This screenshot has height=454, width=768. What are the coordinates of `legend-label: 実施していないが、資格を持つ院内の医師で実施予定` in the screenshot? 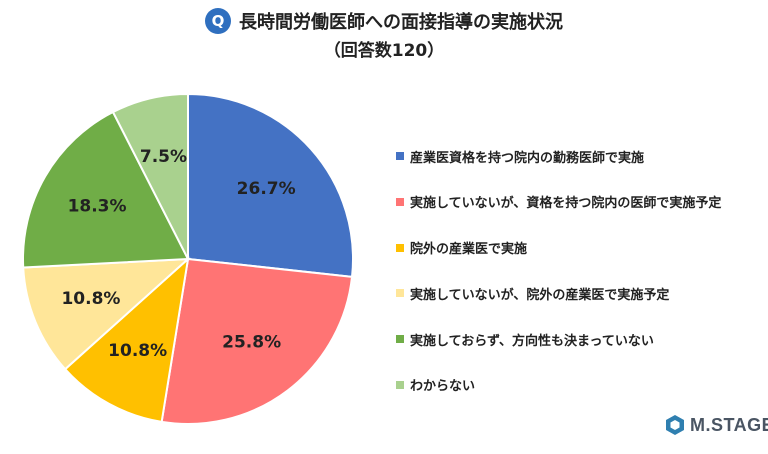 It's located at (566, 204).